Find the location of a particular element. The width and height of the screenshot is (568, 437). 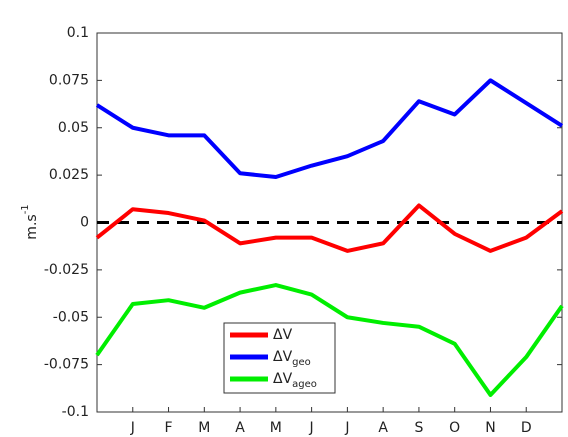

legend-subscript: ageo is located at coordinates (304, 384).